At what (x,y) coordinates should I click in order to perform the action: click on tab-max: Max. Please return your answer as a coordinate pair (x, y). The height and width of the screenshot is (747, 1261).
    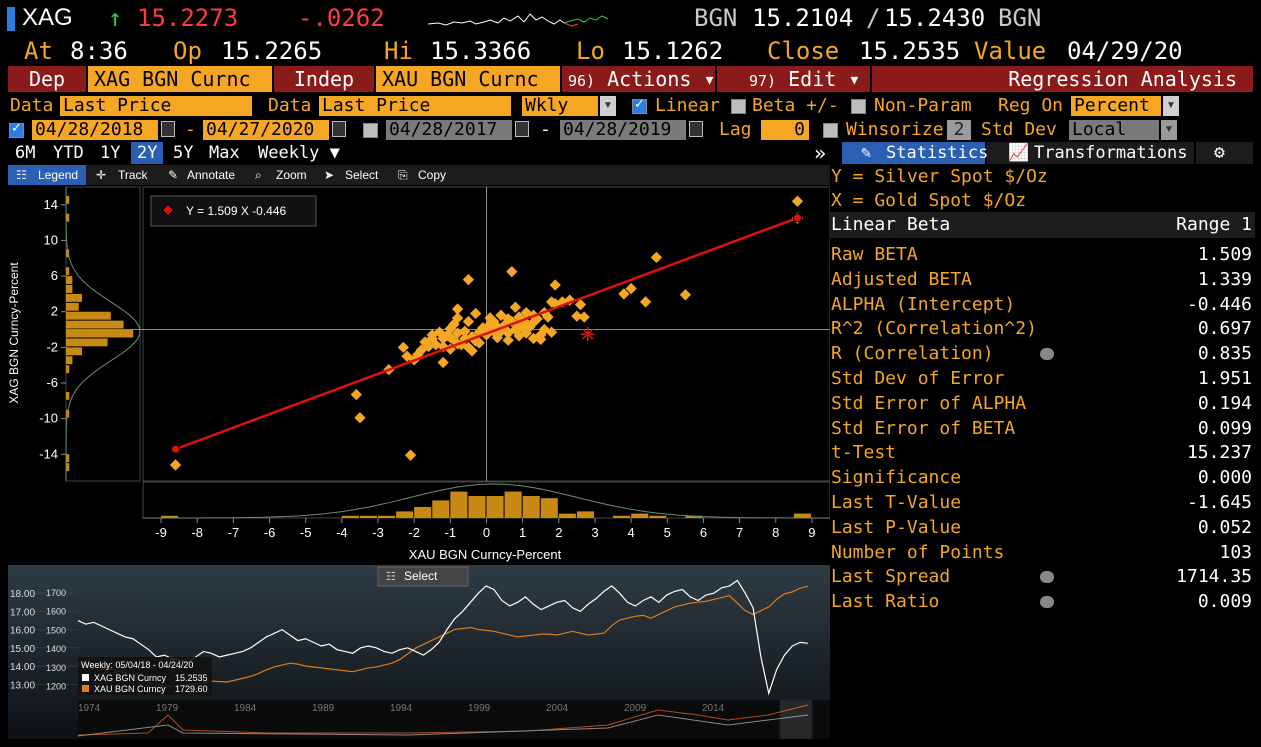
    Looking at the image, I should click on (224, 153).